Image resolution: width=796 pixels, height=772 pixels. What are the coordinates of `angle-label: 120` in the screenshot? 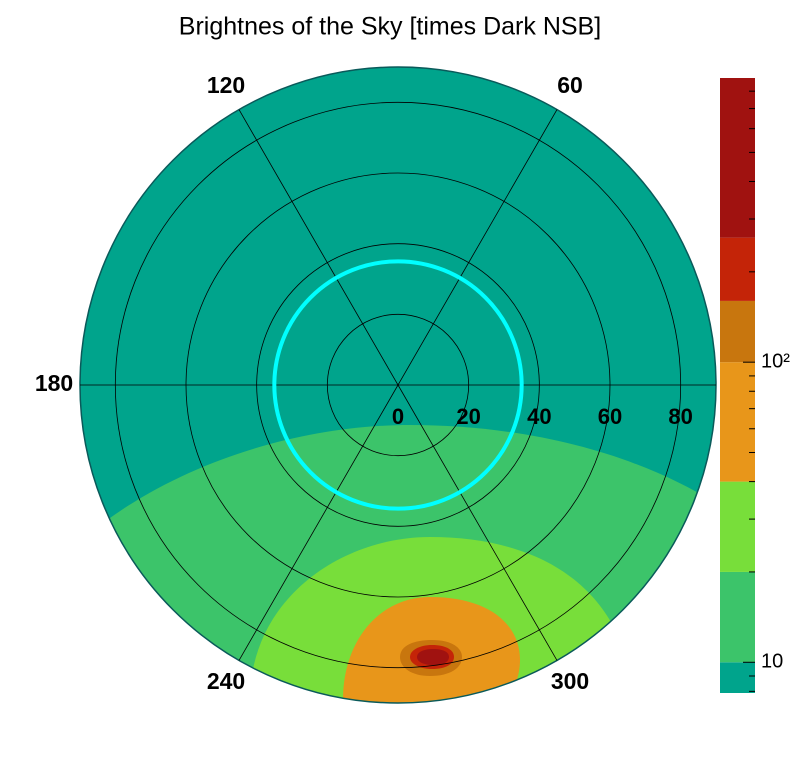 It's located at (226, 85).